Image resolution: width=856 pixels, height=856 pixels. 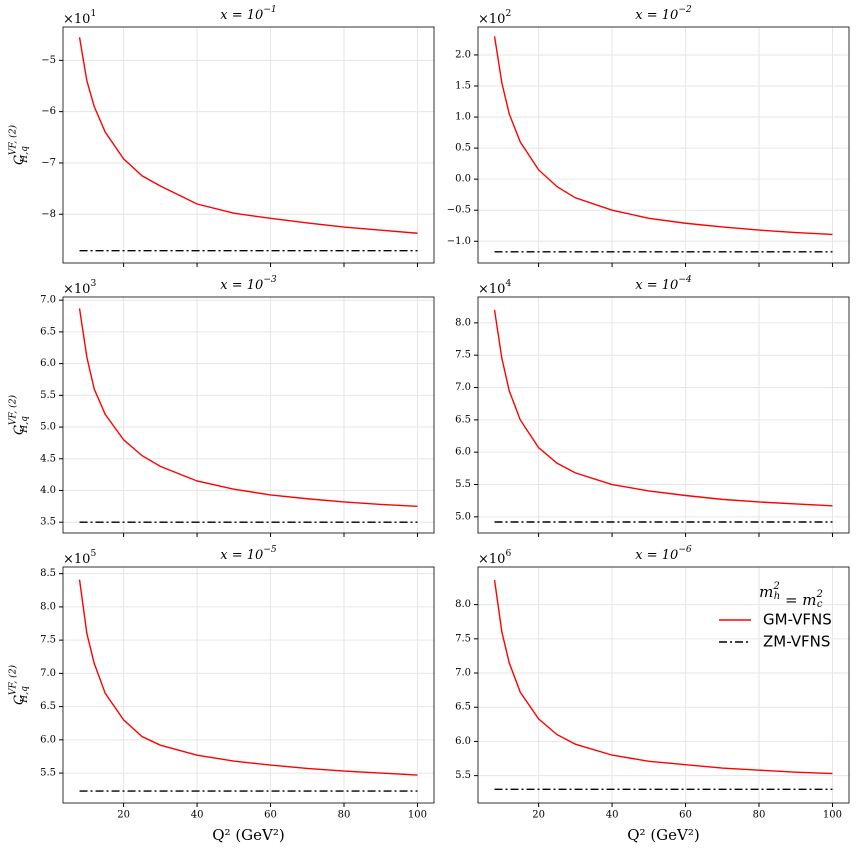 What do you see at coordinates (197, 815) in the screenshot?
I see `x-tick-label: 40` at bounding box center [197, 815].